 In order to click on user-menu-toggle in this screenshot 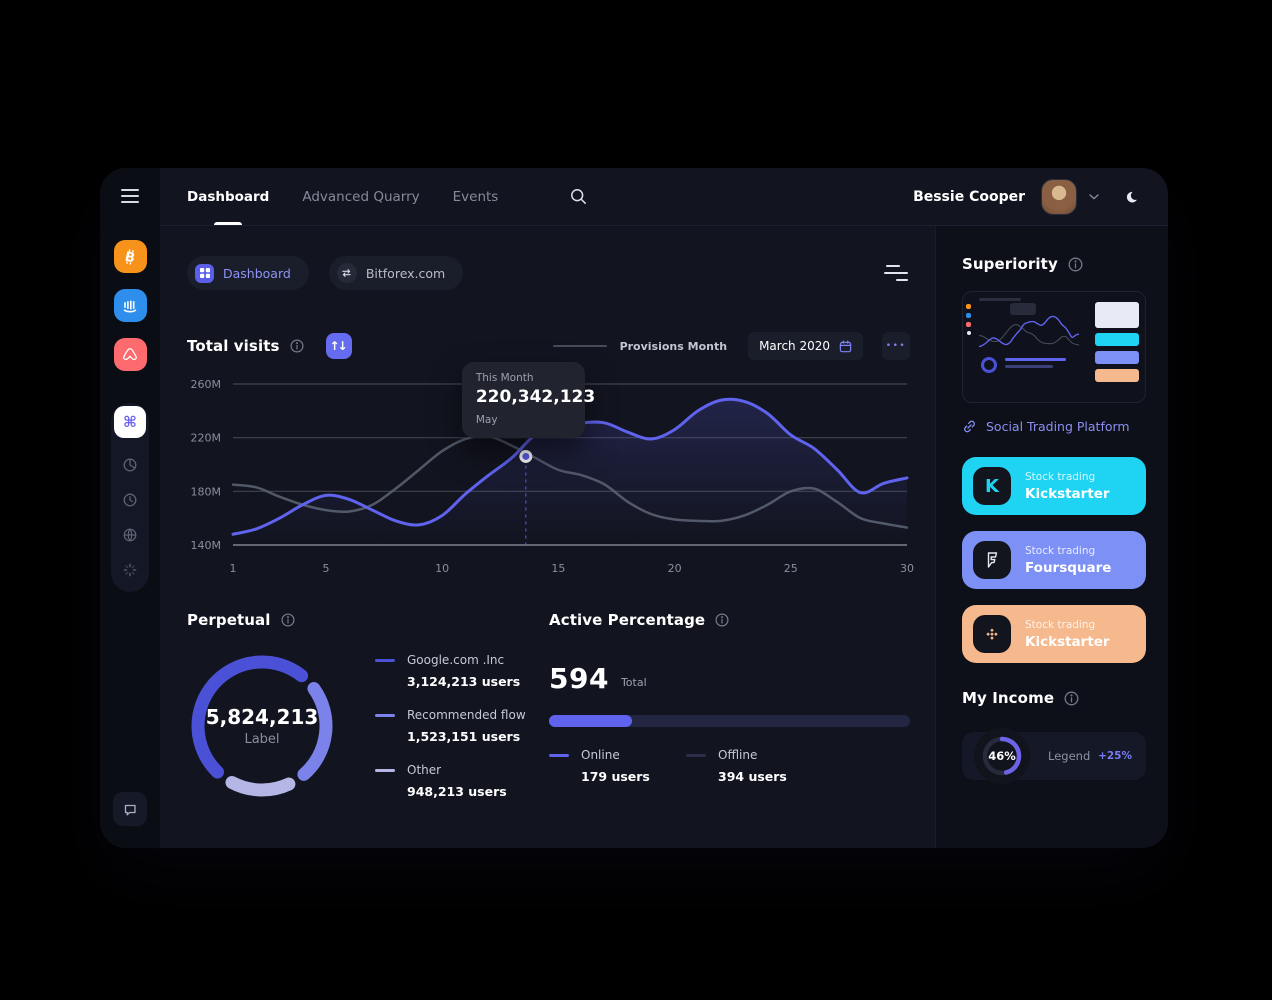, I will do `click(1094, 196)`.